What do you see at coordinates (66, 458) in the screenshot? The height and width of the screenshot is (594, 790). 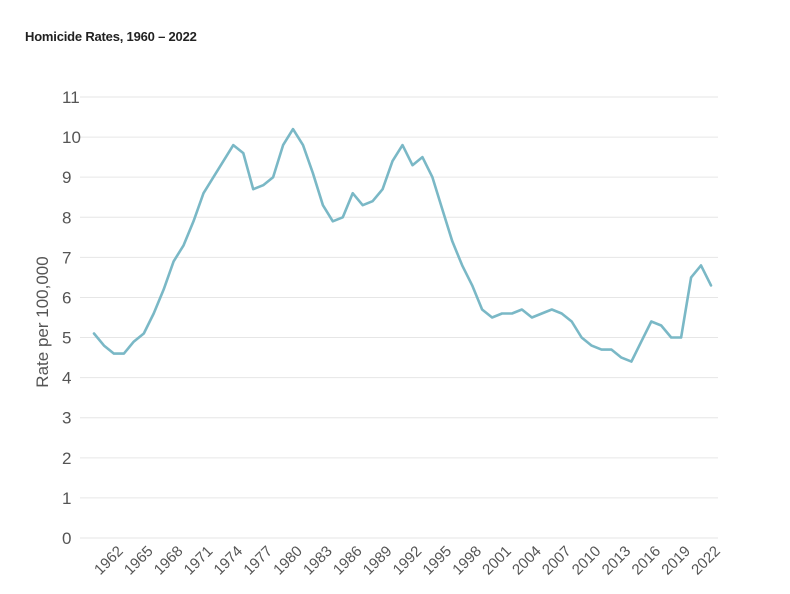 I see `y-tick-label: 2` at bounding box center [66, 458].